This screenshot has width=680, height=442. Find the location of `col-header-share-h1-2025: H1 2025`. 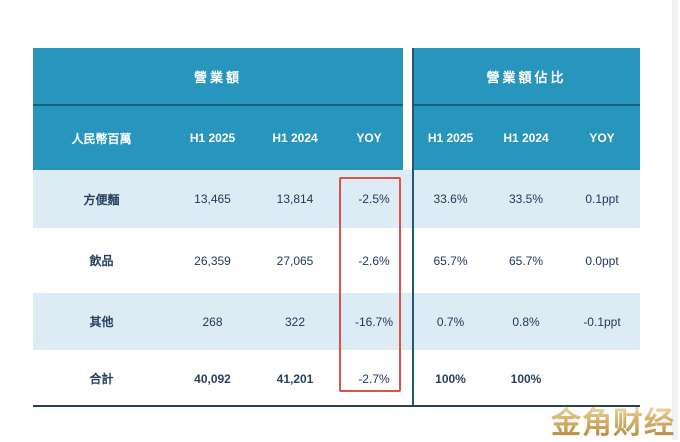

col-header-share-h1-2025: H1 2025 is located at coordinates (450, 138).